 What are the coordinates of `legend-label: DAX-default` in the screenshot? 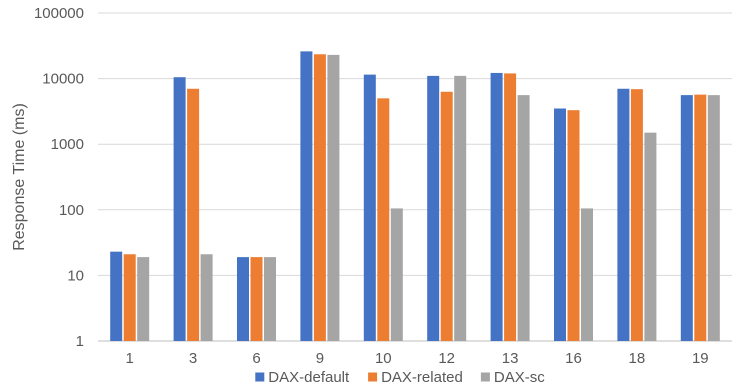 It's located at (309, 377).